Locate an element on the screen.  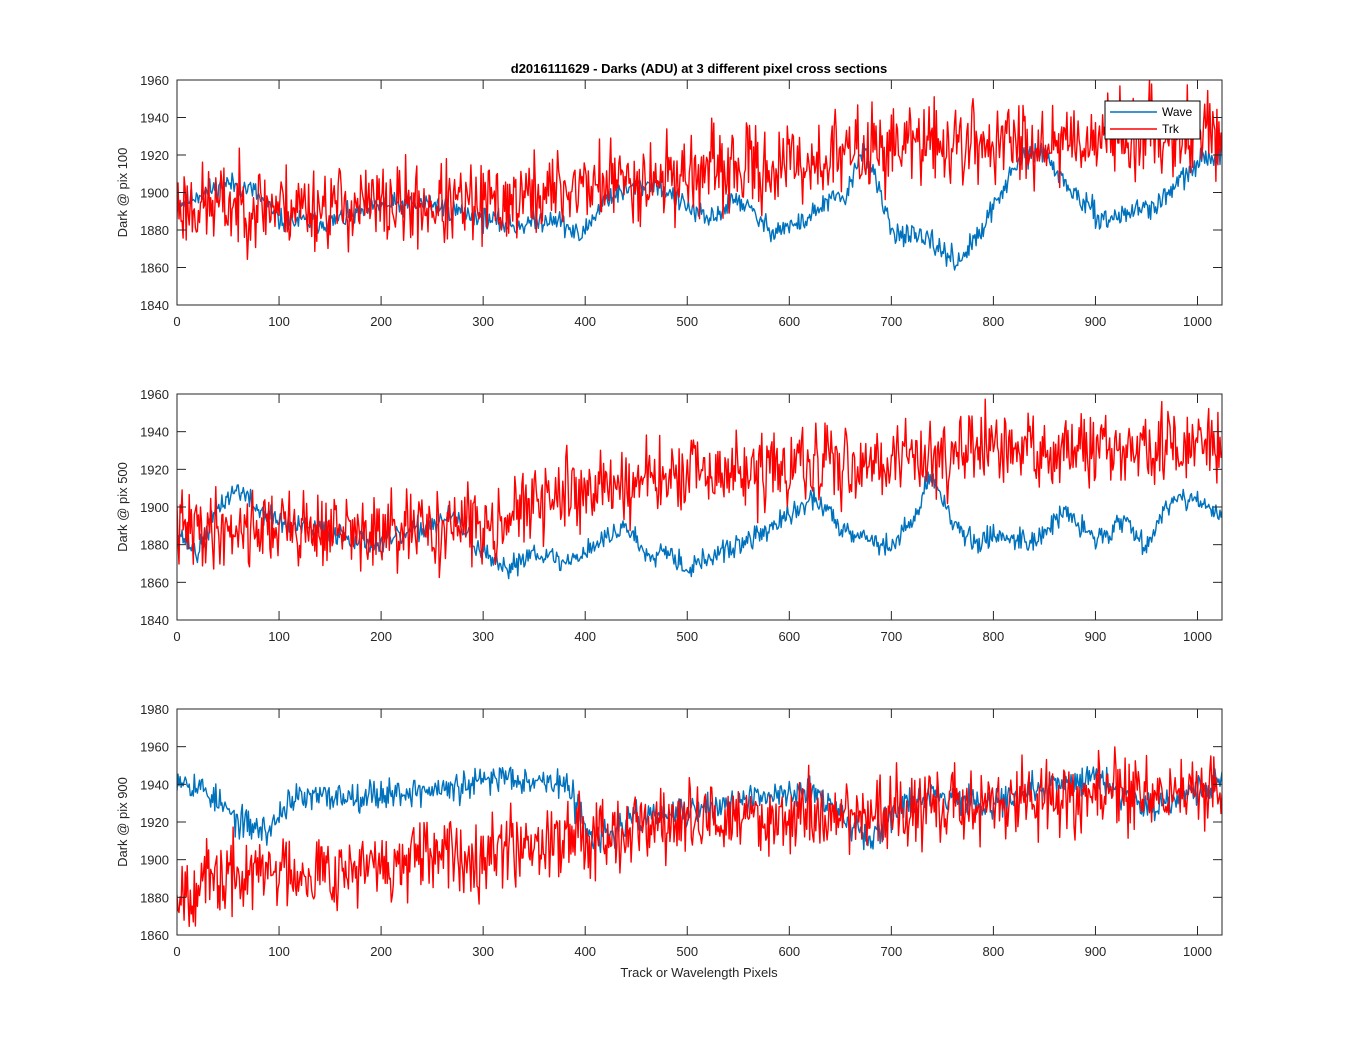
legend-label-wave: Wave is located at coordinates (1177, 112).